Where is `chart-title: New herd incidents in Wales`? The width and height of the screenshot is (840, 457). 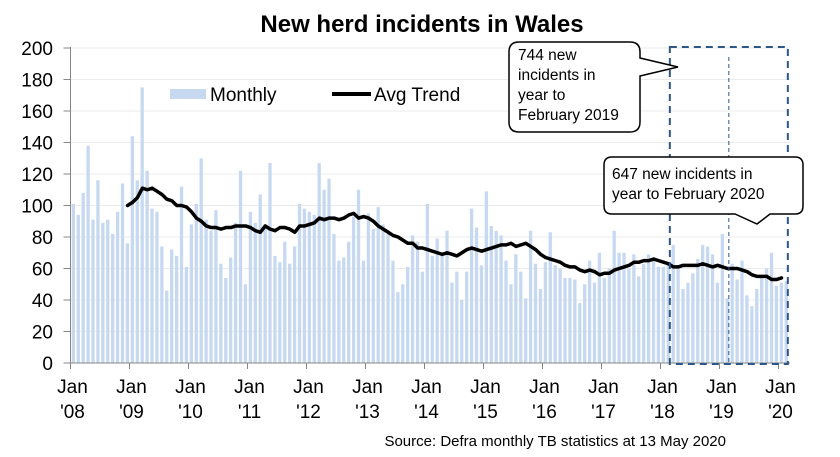
chart-title: New herd incidents in Wales is located at coordinates (421, 24).